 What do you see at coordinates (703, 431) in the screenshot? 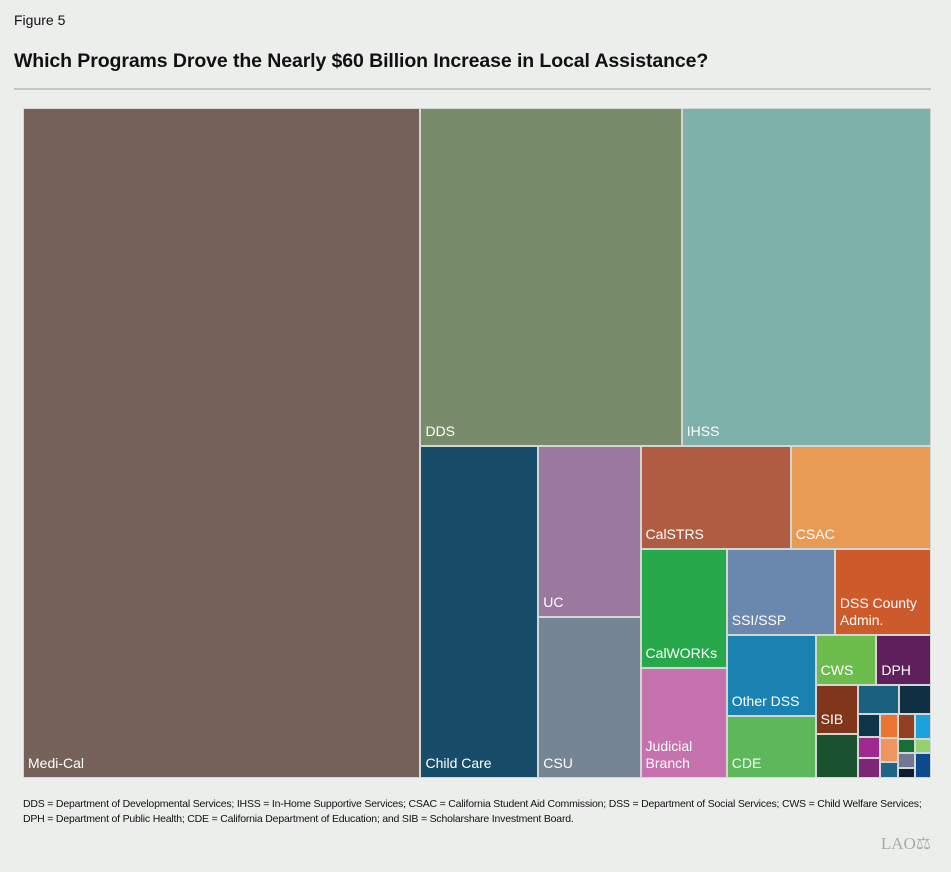
I see `treemap-cell-label: IHSS` at bounding box center [703, 431].